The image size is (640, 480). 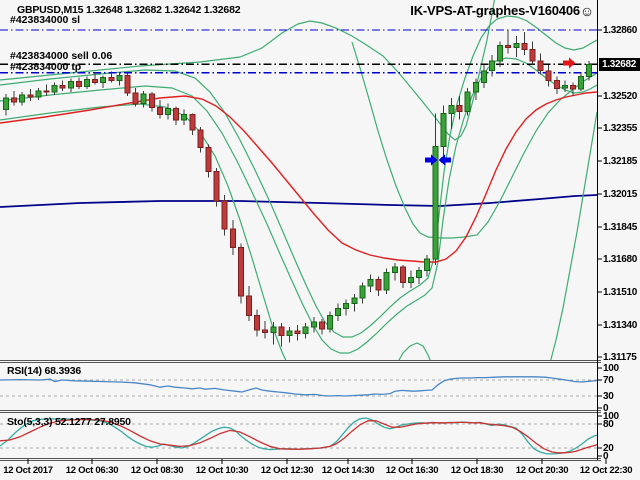 What do you see at coordinates (298, 436) in the screenshot?
I see `stochastic-d-line` at bounding box center [298, 436].